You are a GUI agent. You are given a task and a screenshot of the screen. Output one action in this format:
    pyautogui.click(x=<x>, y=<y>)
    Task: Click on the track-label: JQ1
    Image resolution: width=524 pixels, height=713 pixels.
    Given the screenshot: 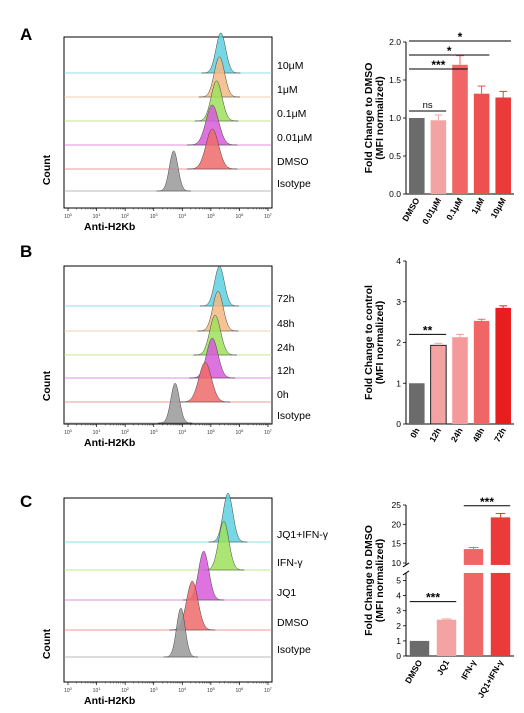 What is the action you would take?
    pyautogui.click(x=286, y=593)
    